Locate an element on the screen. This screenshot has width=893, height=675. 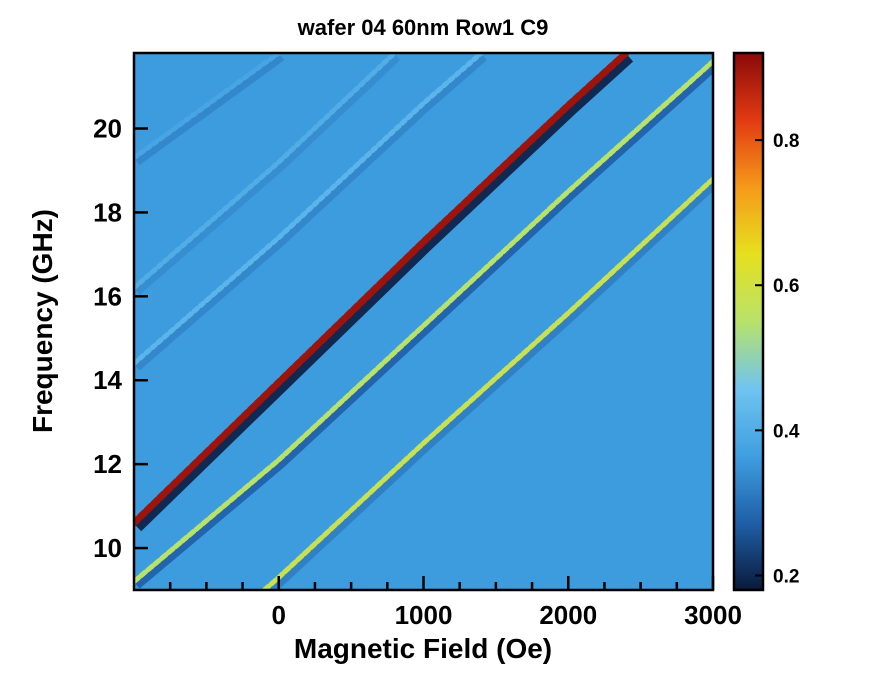
x-axis: 0 1000 2000 3000 is located at coordinates (455, 603).